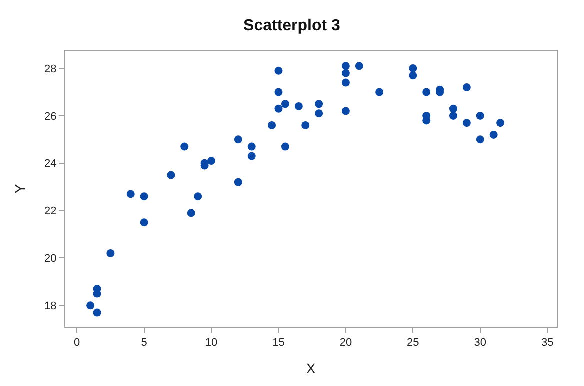 The width and height of the screenshot is (584, 386). What do you see at coordinates (50, 306) in the screenshot?
I see `y-tick-label: 18` at bounding box center [50, 306].